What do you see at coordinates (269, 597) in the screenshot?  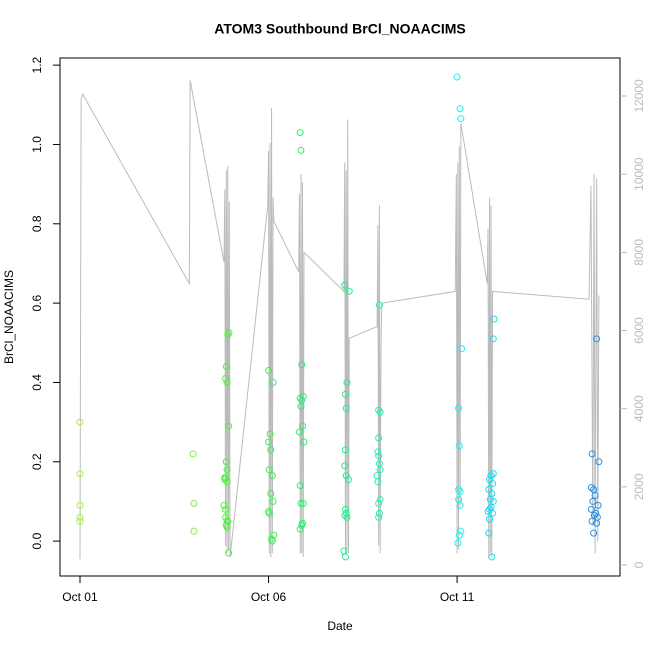 I see `x-tick-label: Oct 06` at bounding box center [269, 597].